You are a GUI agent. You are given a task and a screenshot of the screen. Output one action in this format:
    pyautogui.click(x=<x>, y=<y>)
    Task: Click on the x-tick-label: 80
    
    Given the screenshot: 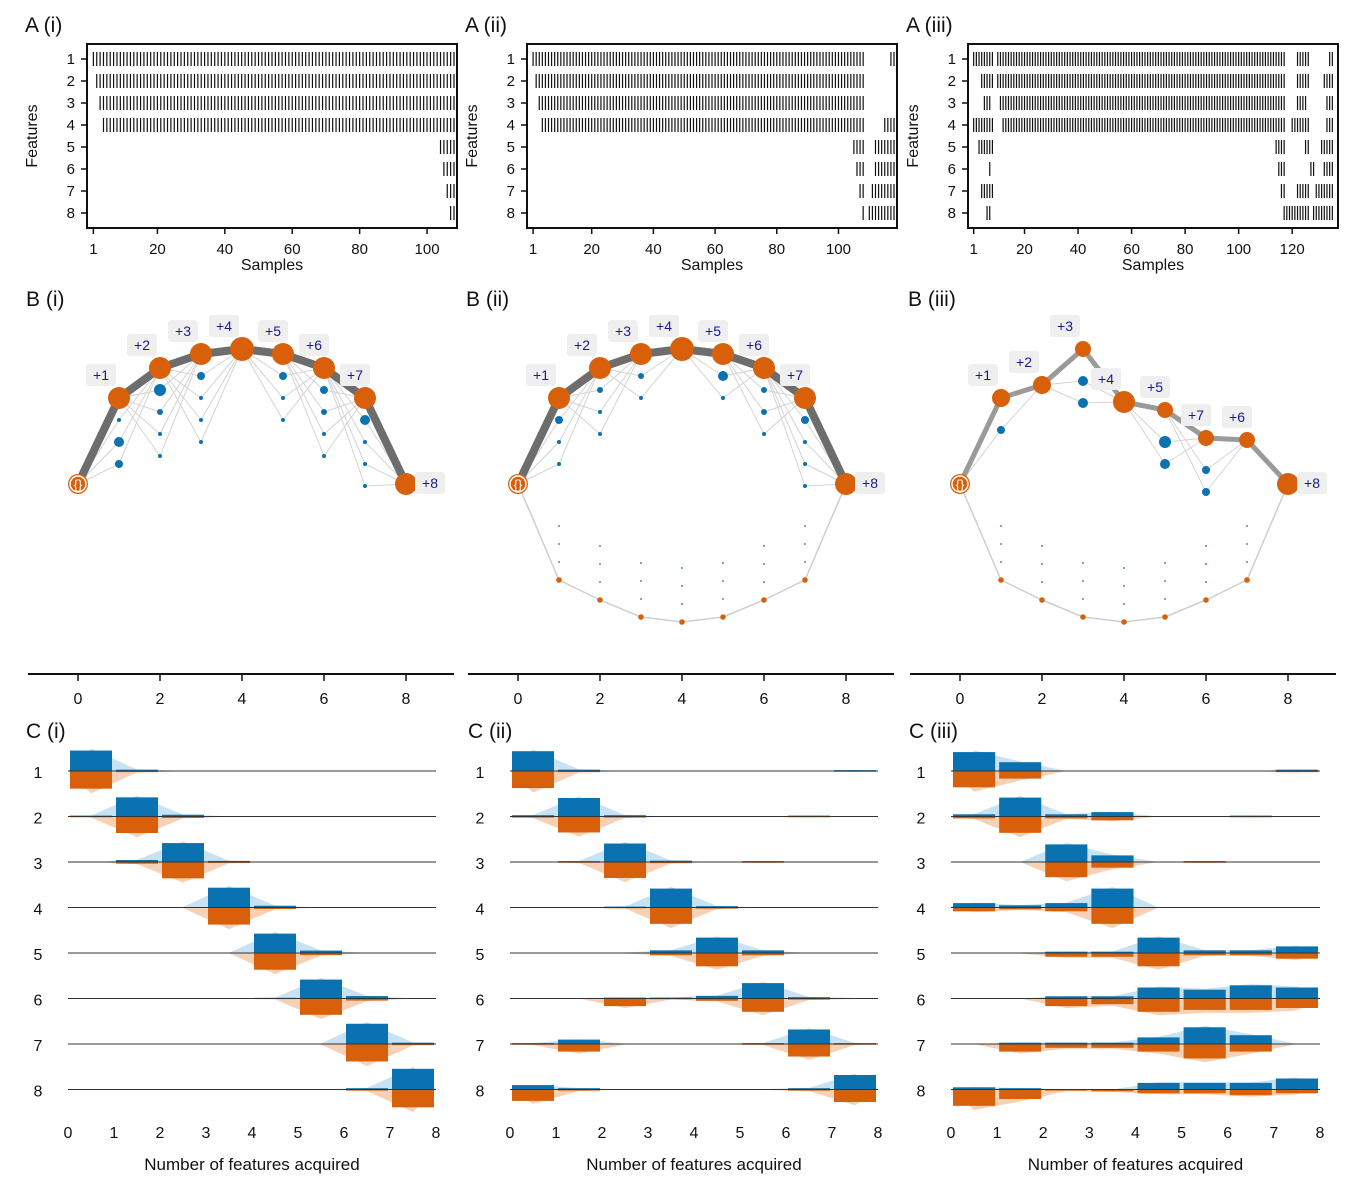 What is the action you would take?
    pyautogui.click(x=359, y=249)
    